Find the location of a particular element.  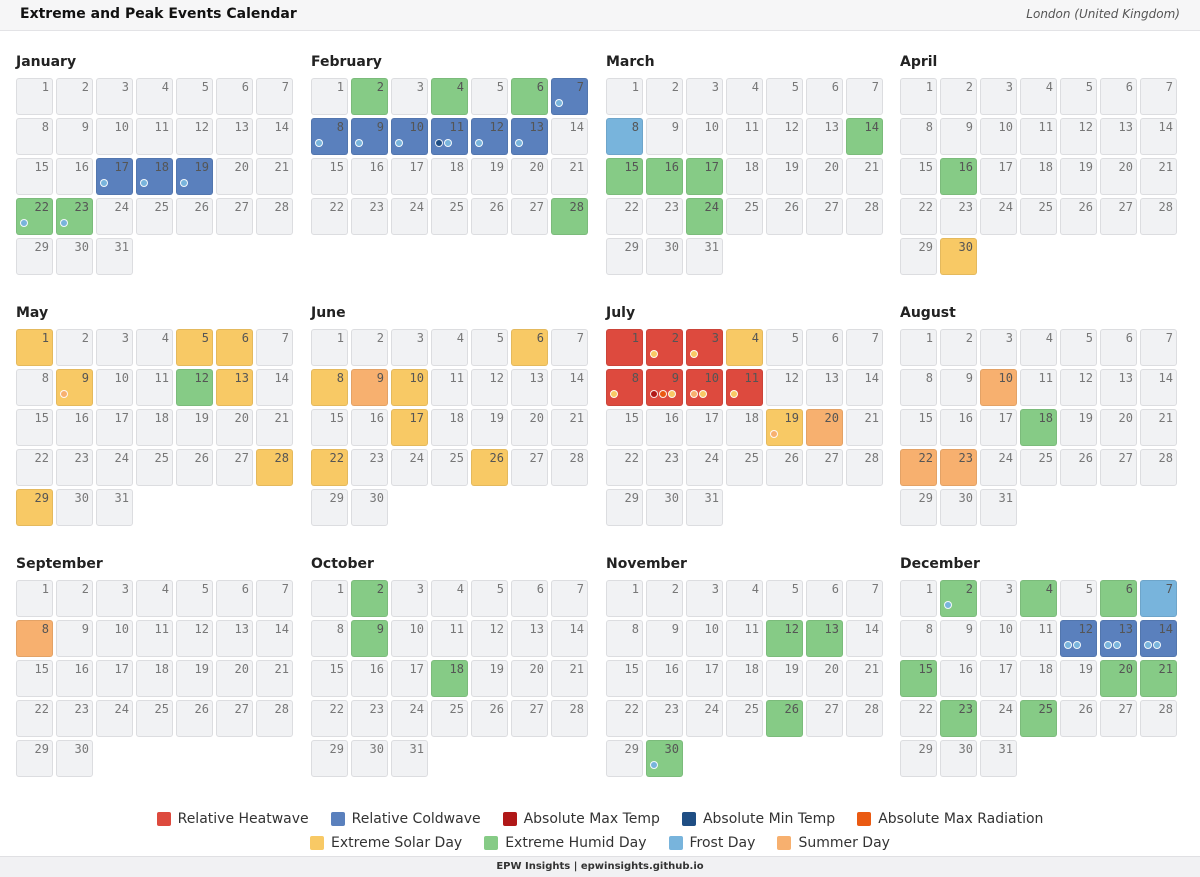

day-cell: 22 is located at coordinates (34, 467).